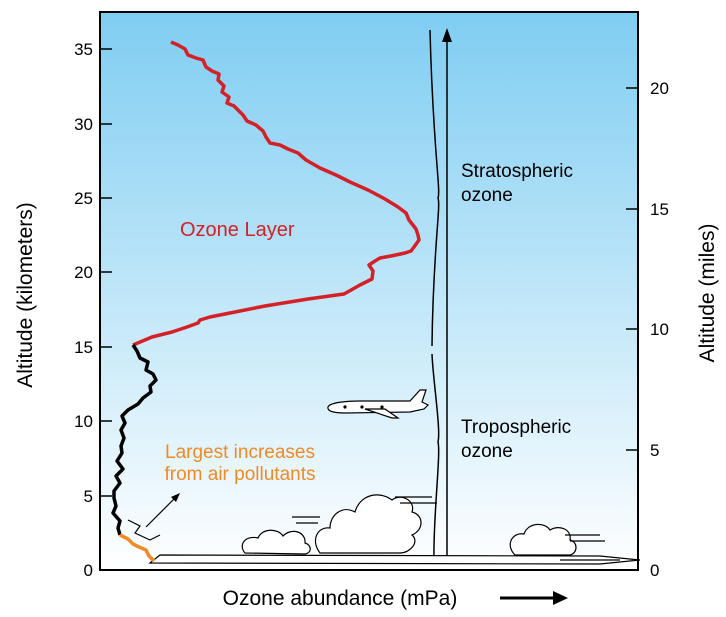 Image resolution: width=726 pixels, height=617 pixels. Describe the element at coordinates (152, 518) in the screenshot. I see `pollutants-pointer` at that location.